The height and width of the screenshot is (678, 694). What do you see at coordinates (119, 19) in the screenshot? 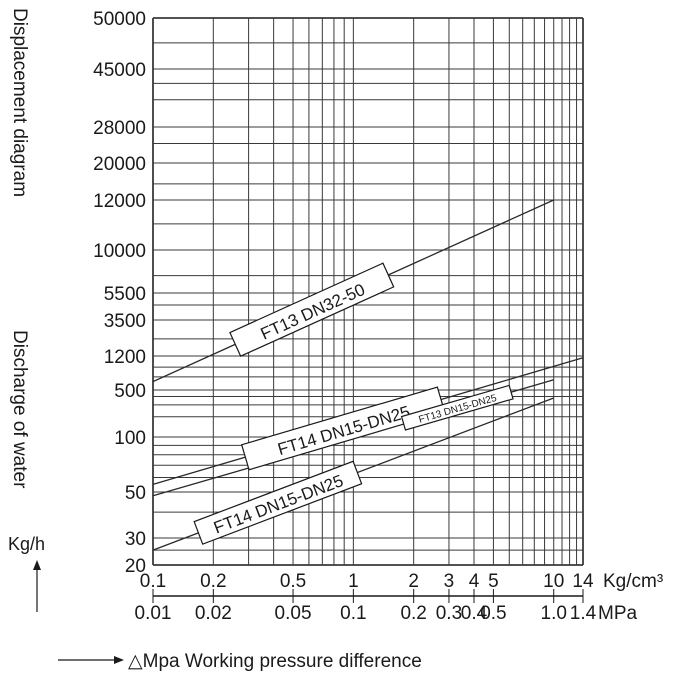
I see `y-tick-label: 50000` at bounding box center [119, 19].